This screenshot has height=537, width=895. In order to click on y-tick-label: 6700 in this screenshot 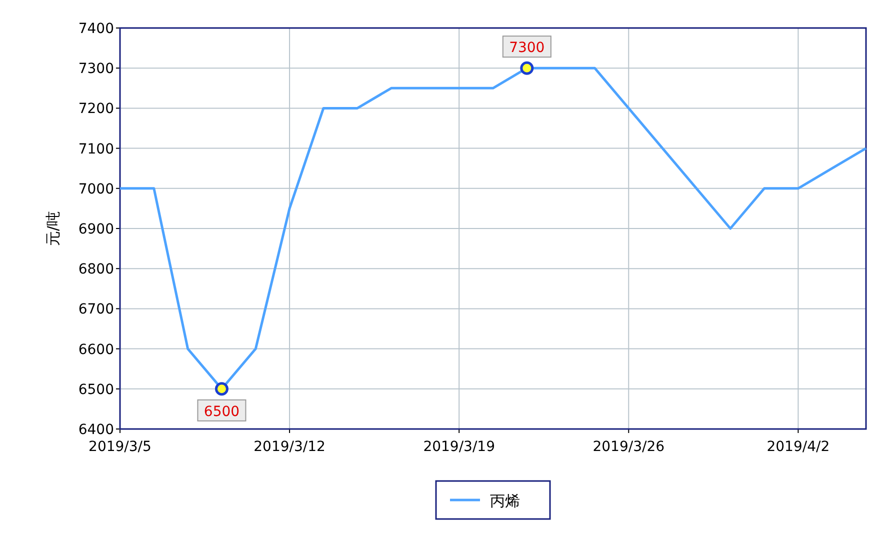, I will do `click(96, 310)`.